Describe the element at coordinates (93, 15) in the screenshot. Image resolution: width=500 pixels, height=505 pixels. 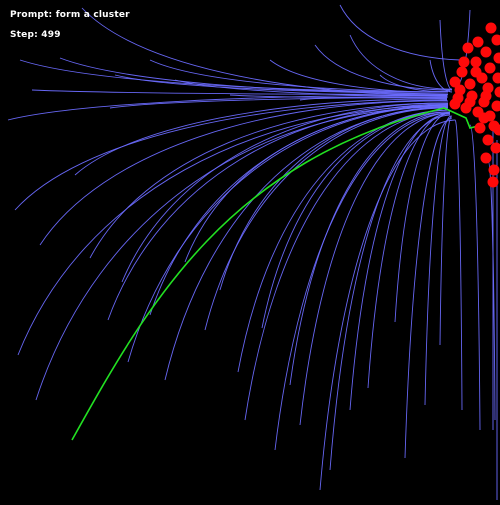
I see `prompt-text: form a cluster` at that location.